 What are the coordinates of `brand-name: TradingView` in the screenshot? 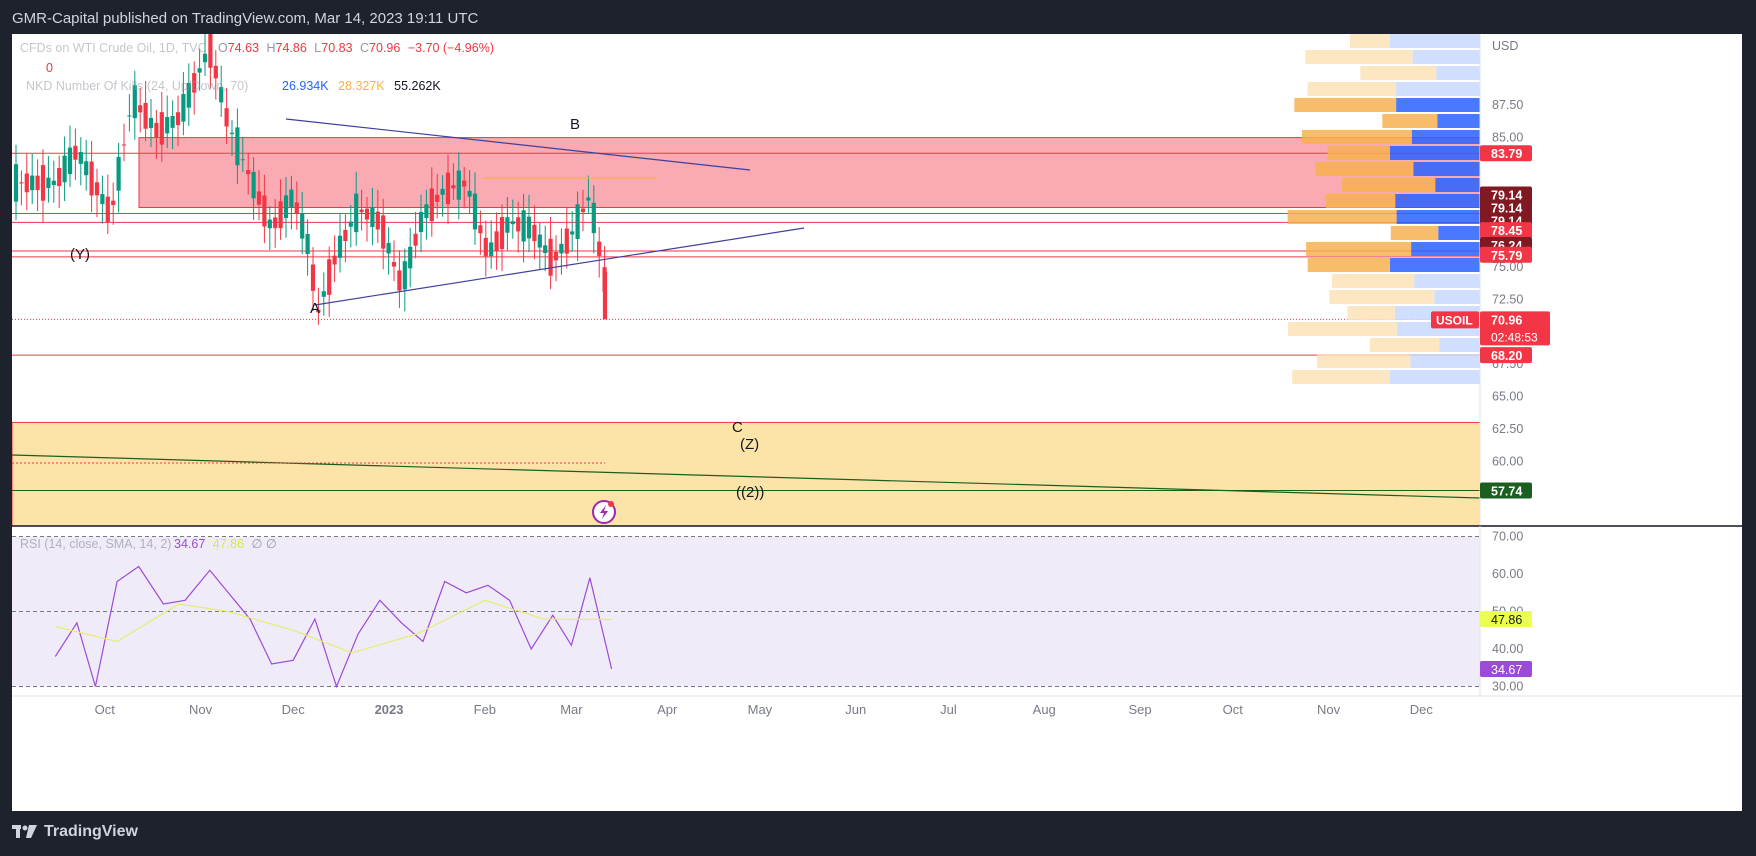 It's located at (91, 831).